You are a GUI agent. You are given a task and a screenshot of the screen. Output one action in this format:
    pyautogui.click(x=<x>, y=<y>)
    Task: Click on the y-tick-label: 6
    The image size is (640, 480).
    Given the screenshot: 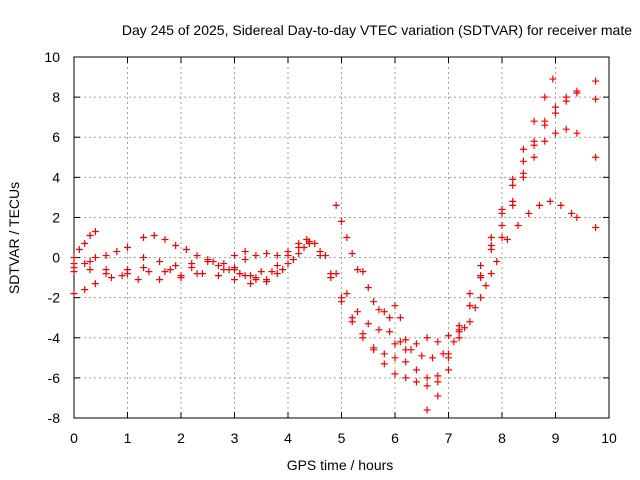 What is the action you would take?
    pyautogui.click(x=56, y=137)
    